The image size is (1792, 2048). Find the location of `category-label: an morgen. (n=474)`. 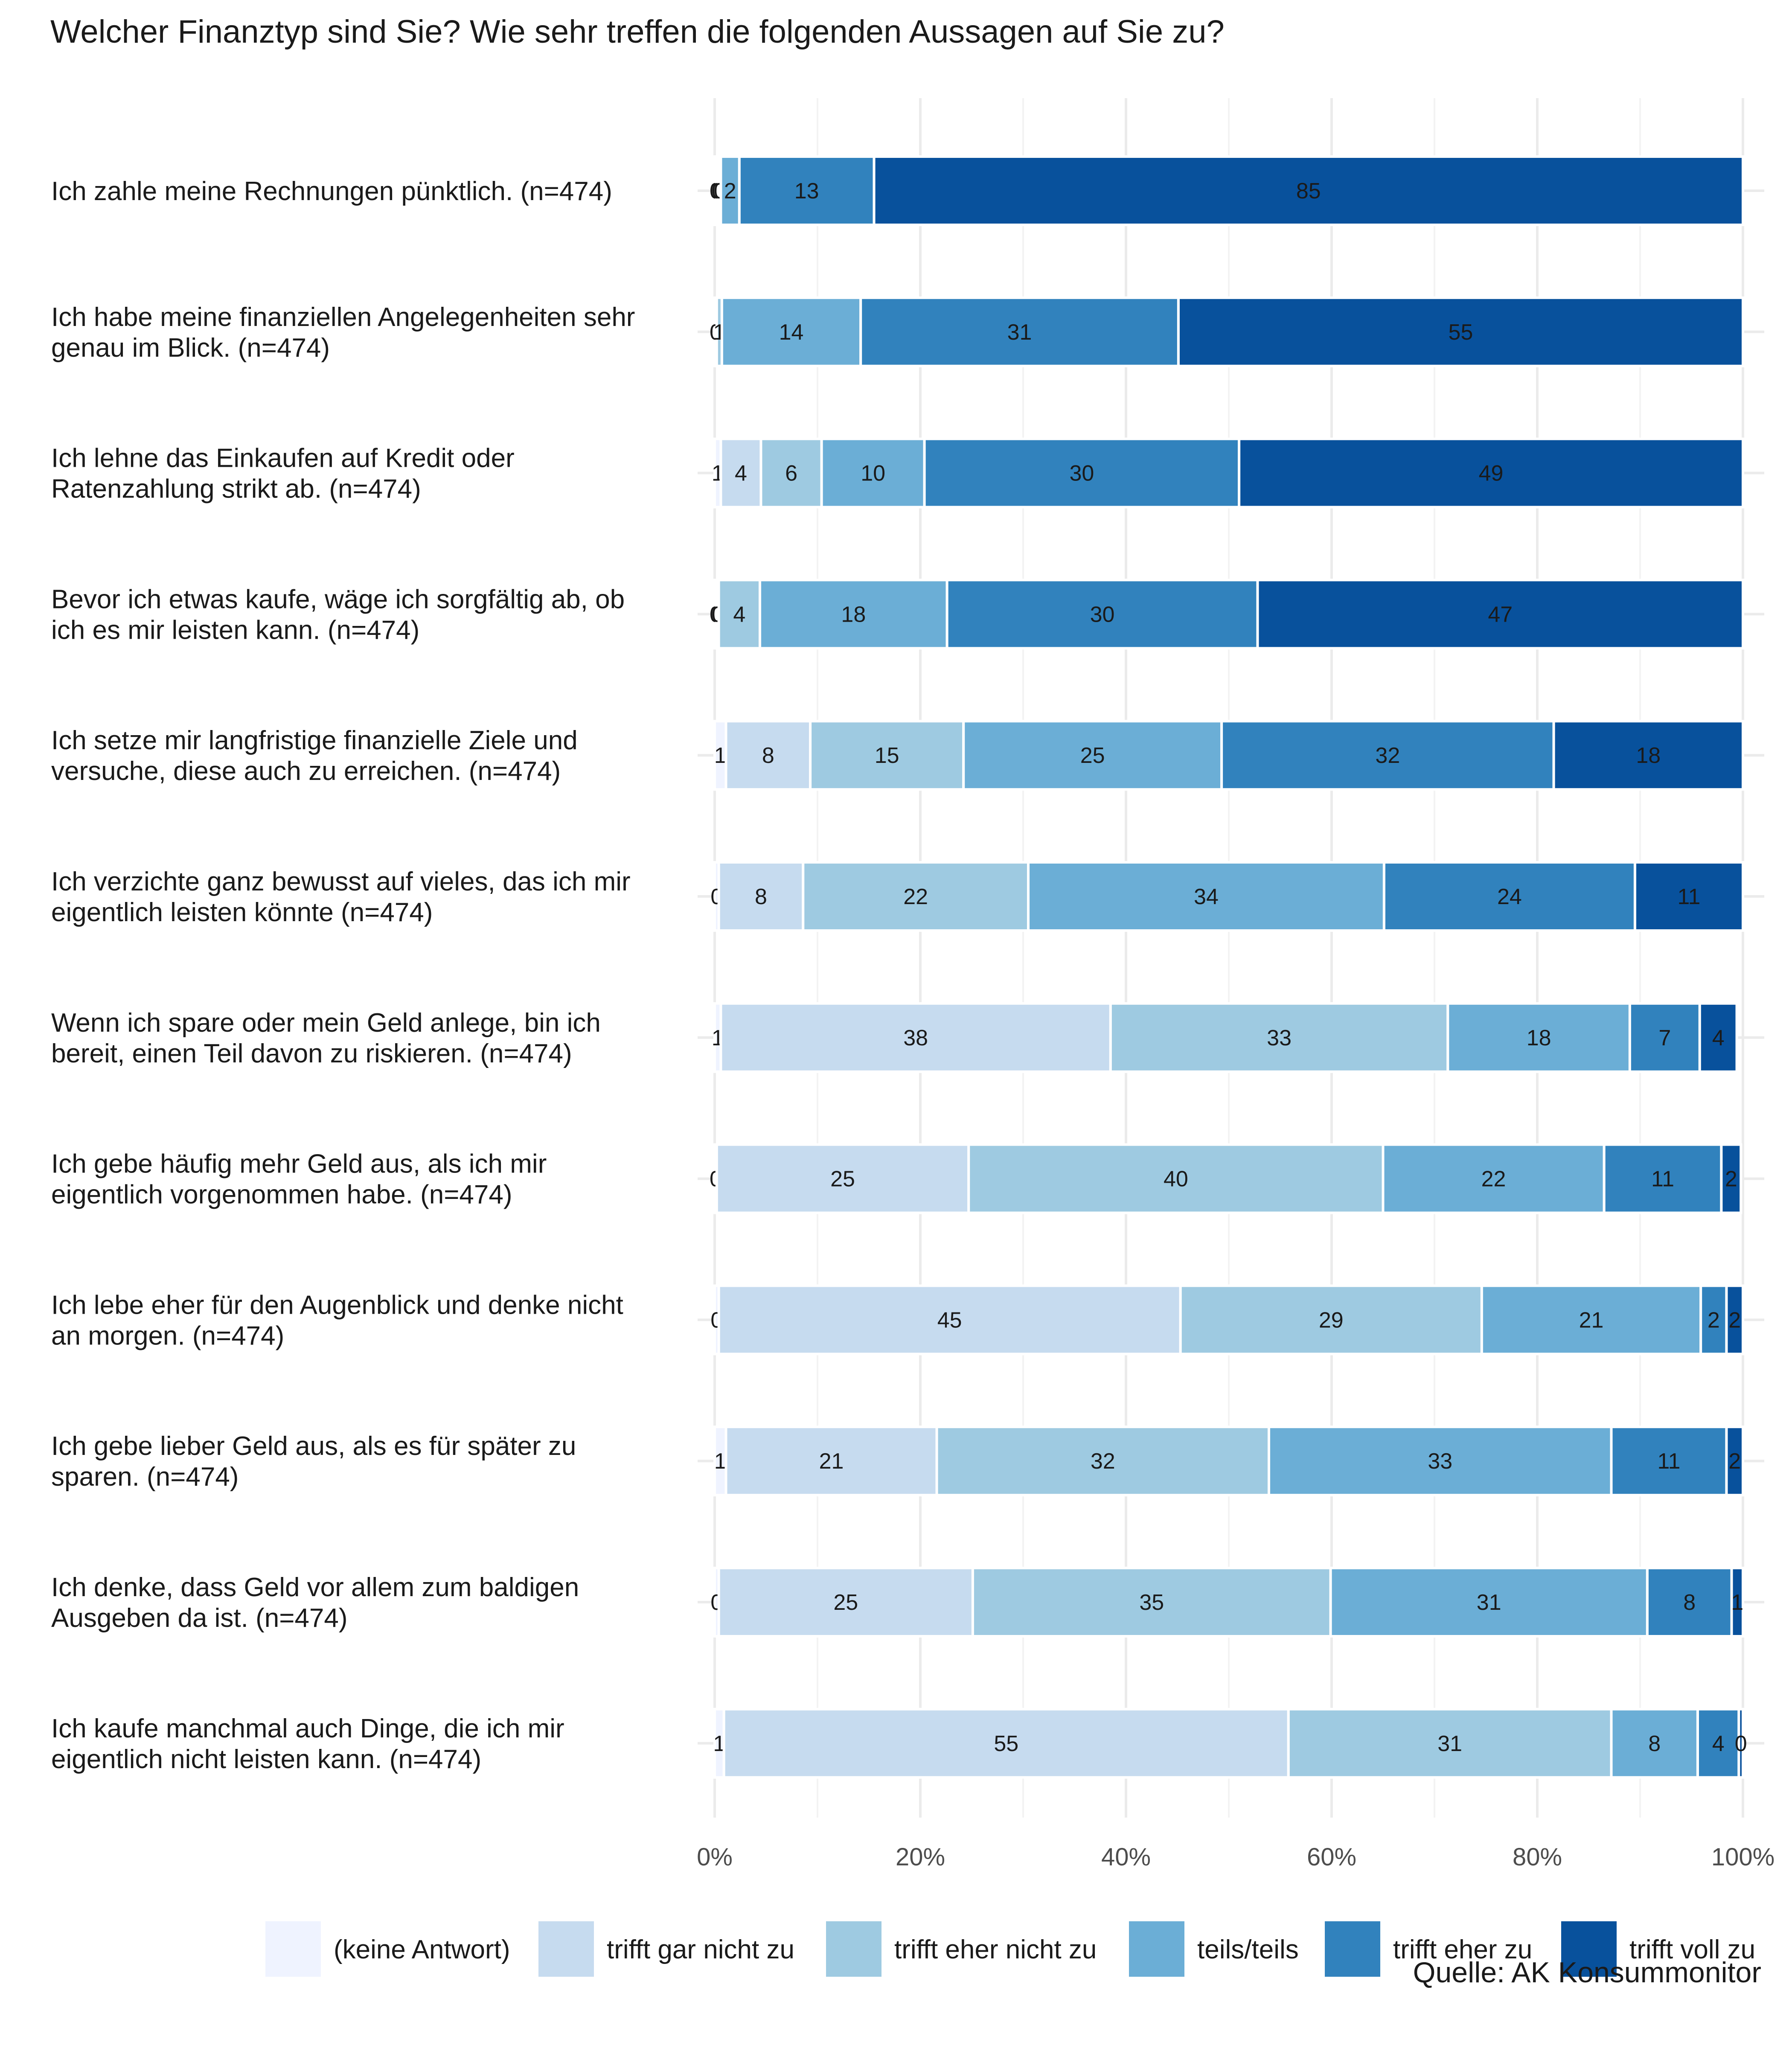

category-label: an morgen. (n=474) is located at coordinates (167, 1335).